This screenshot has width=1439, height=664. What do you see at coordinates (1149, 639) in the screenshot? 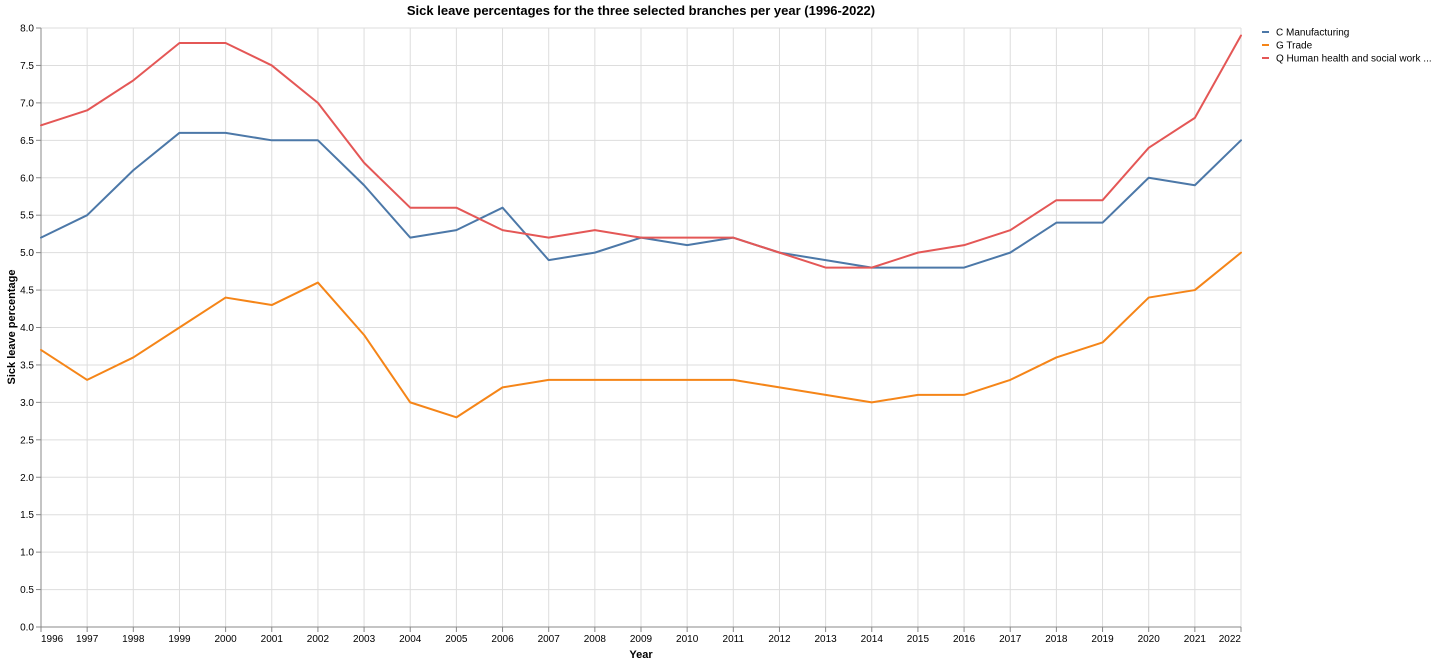
I see `x-tick-label: 2020` at bounding box center [1149, 639].